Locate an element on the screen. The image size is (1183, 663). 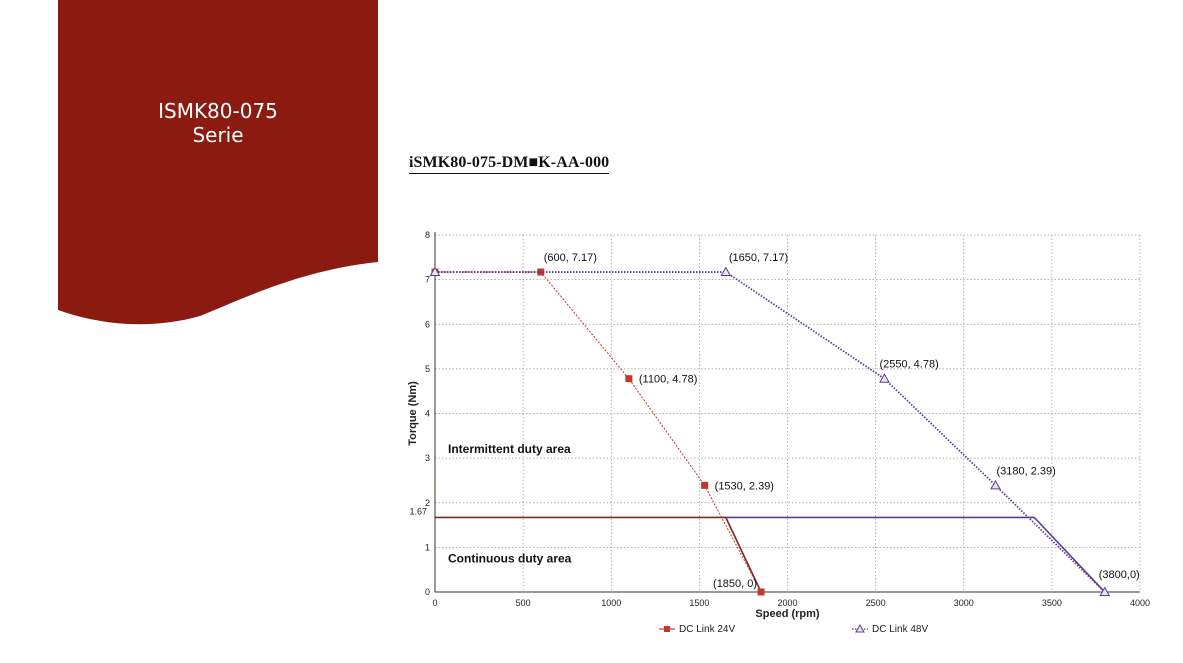
x-tick-label: 2000 is located at coordinates (787, 603).